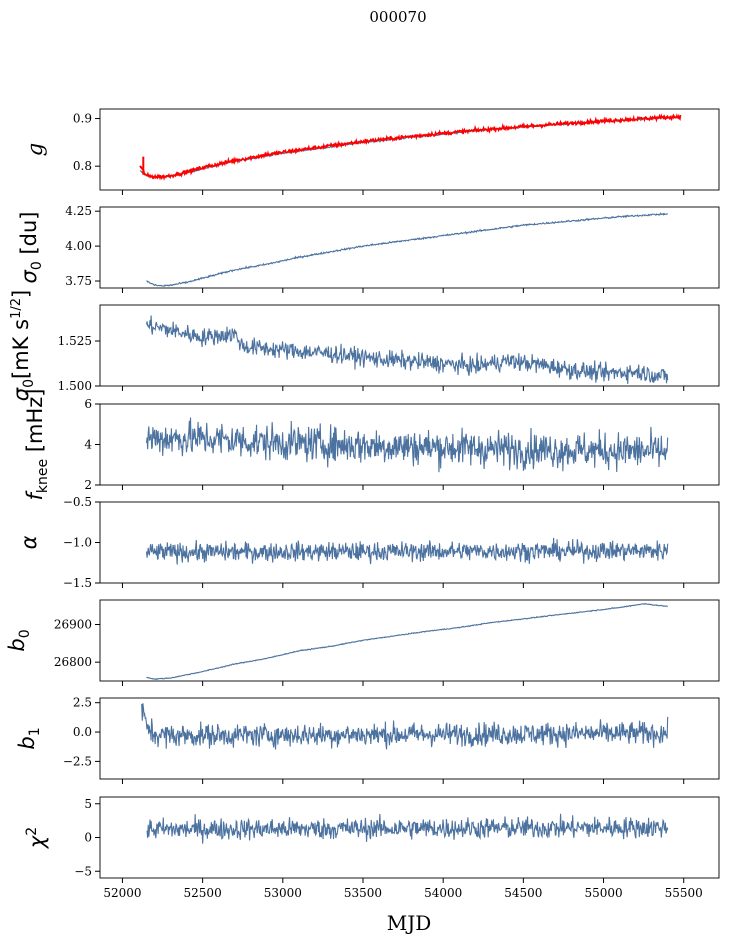 This screenshot has height=944, width=729. What do you see at coordinates (88, 804) in the screenshot?
I see `y-tick-label: 5` at bounding box center [88, 804].